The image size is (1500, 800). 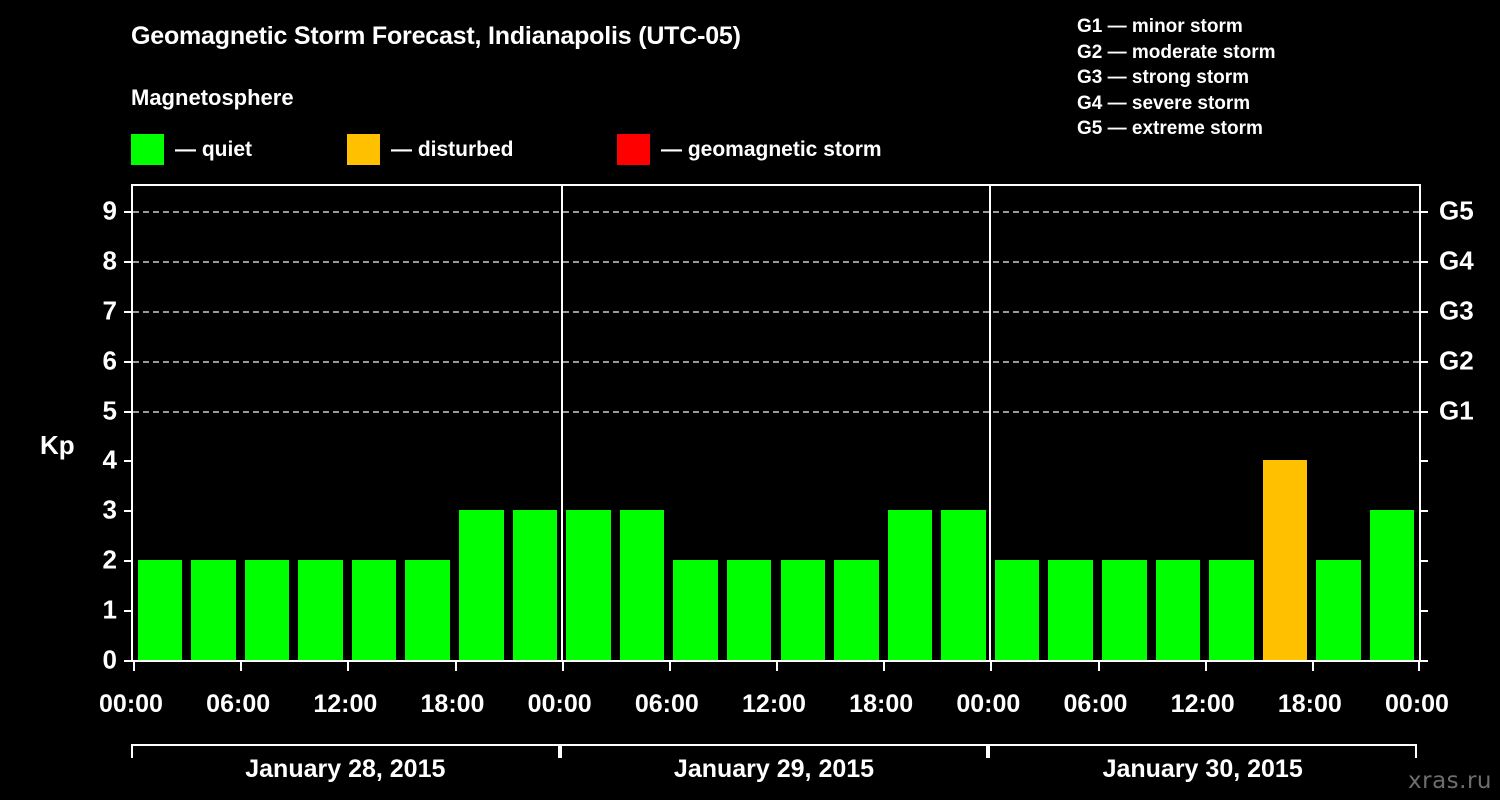 What do you see at coordinates (1456, 310) in the screenshot?
I see `g-axis-label-G3: G3` at bounding box center [1456, 310].